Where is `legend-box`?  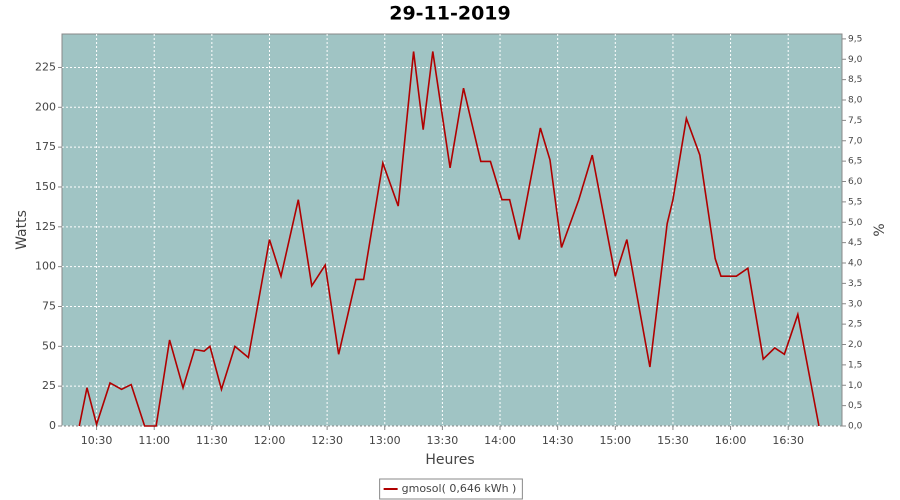 legend-box is located at coordinates (451, 489).